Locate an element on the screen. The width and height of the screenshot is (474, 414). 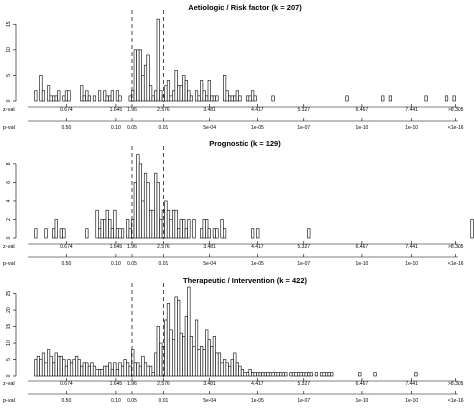
z-tick-label: 1.96 is located at coordinates (132, 247).